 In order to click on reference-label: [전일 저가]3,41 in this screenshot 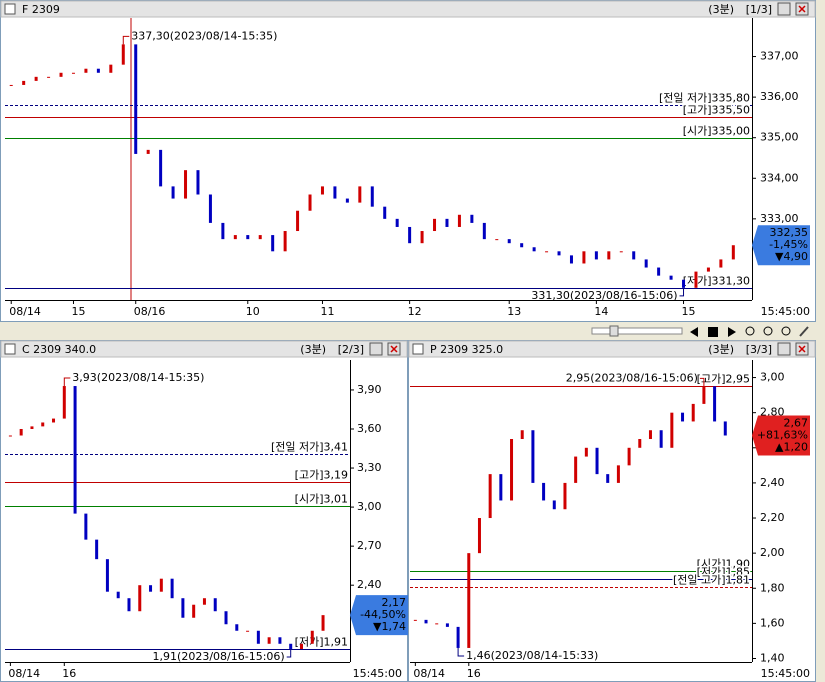, I will do `click(309, 447)`.